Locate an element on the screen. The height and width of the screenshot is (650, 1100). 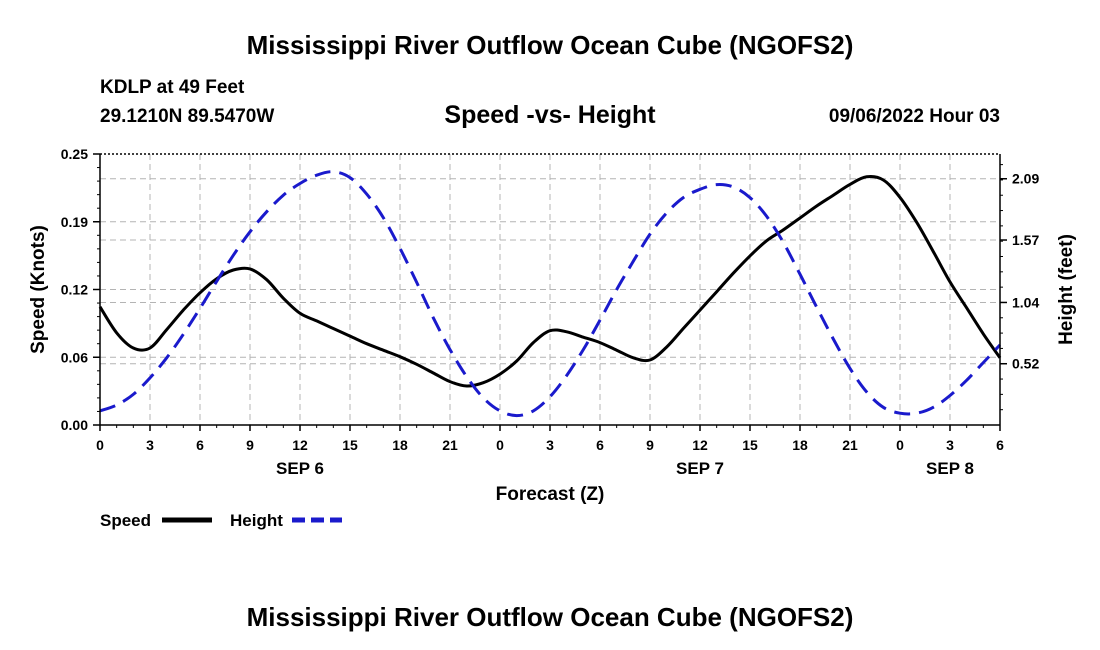
coordinates-label: 29.1210N 89.5470W is located at coordinates (187, 116).